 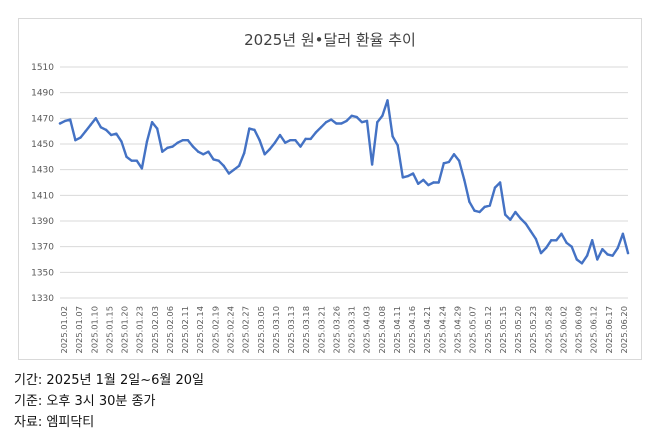 I want to click on x-tick-label: 2025.05.28, so click(x=548, y=330).